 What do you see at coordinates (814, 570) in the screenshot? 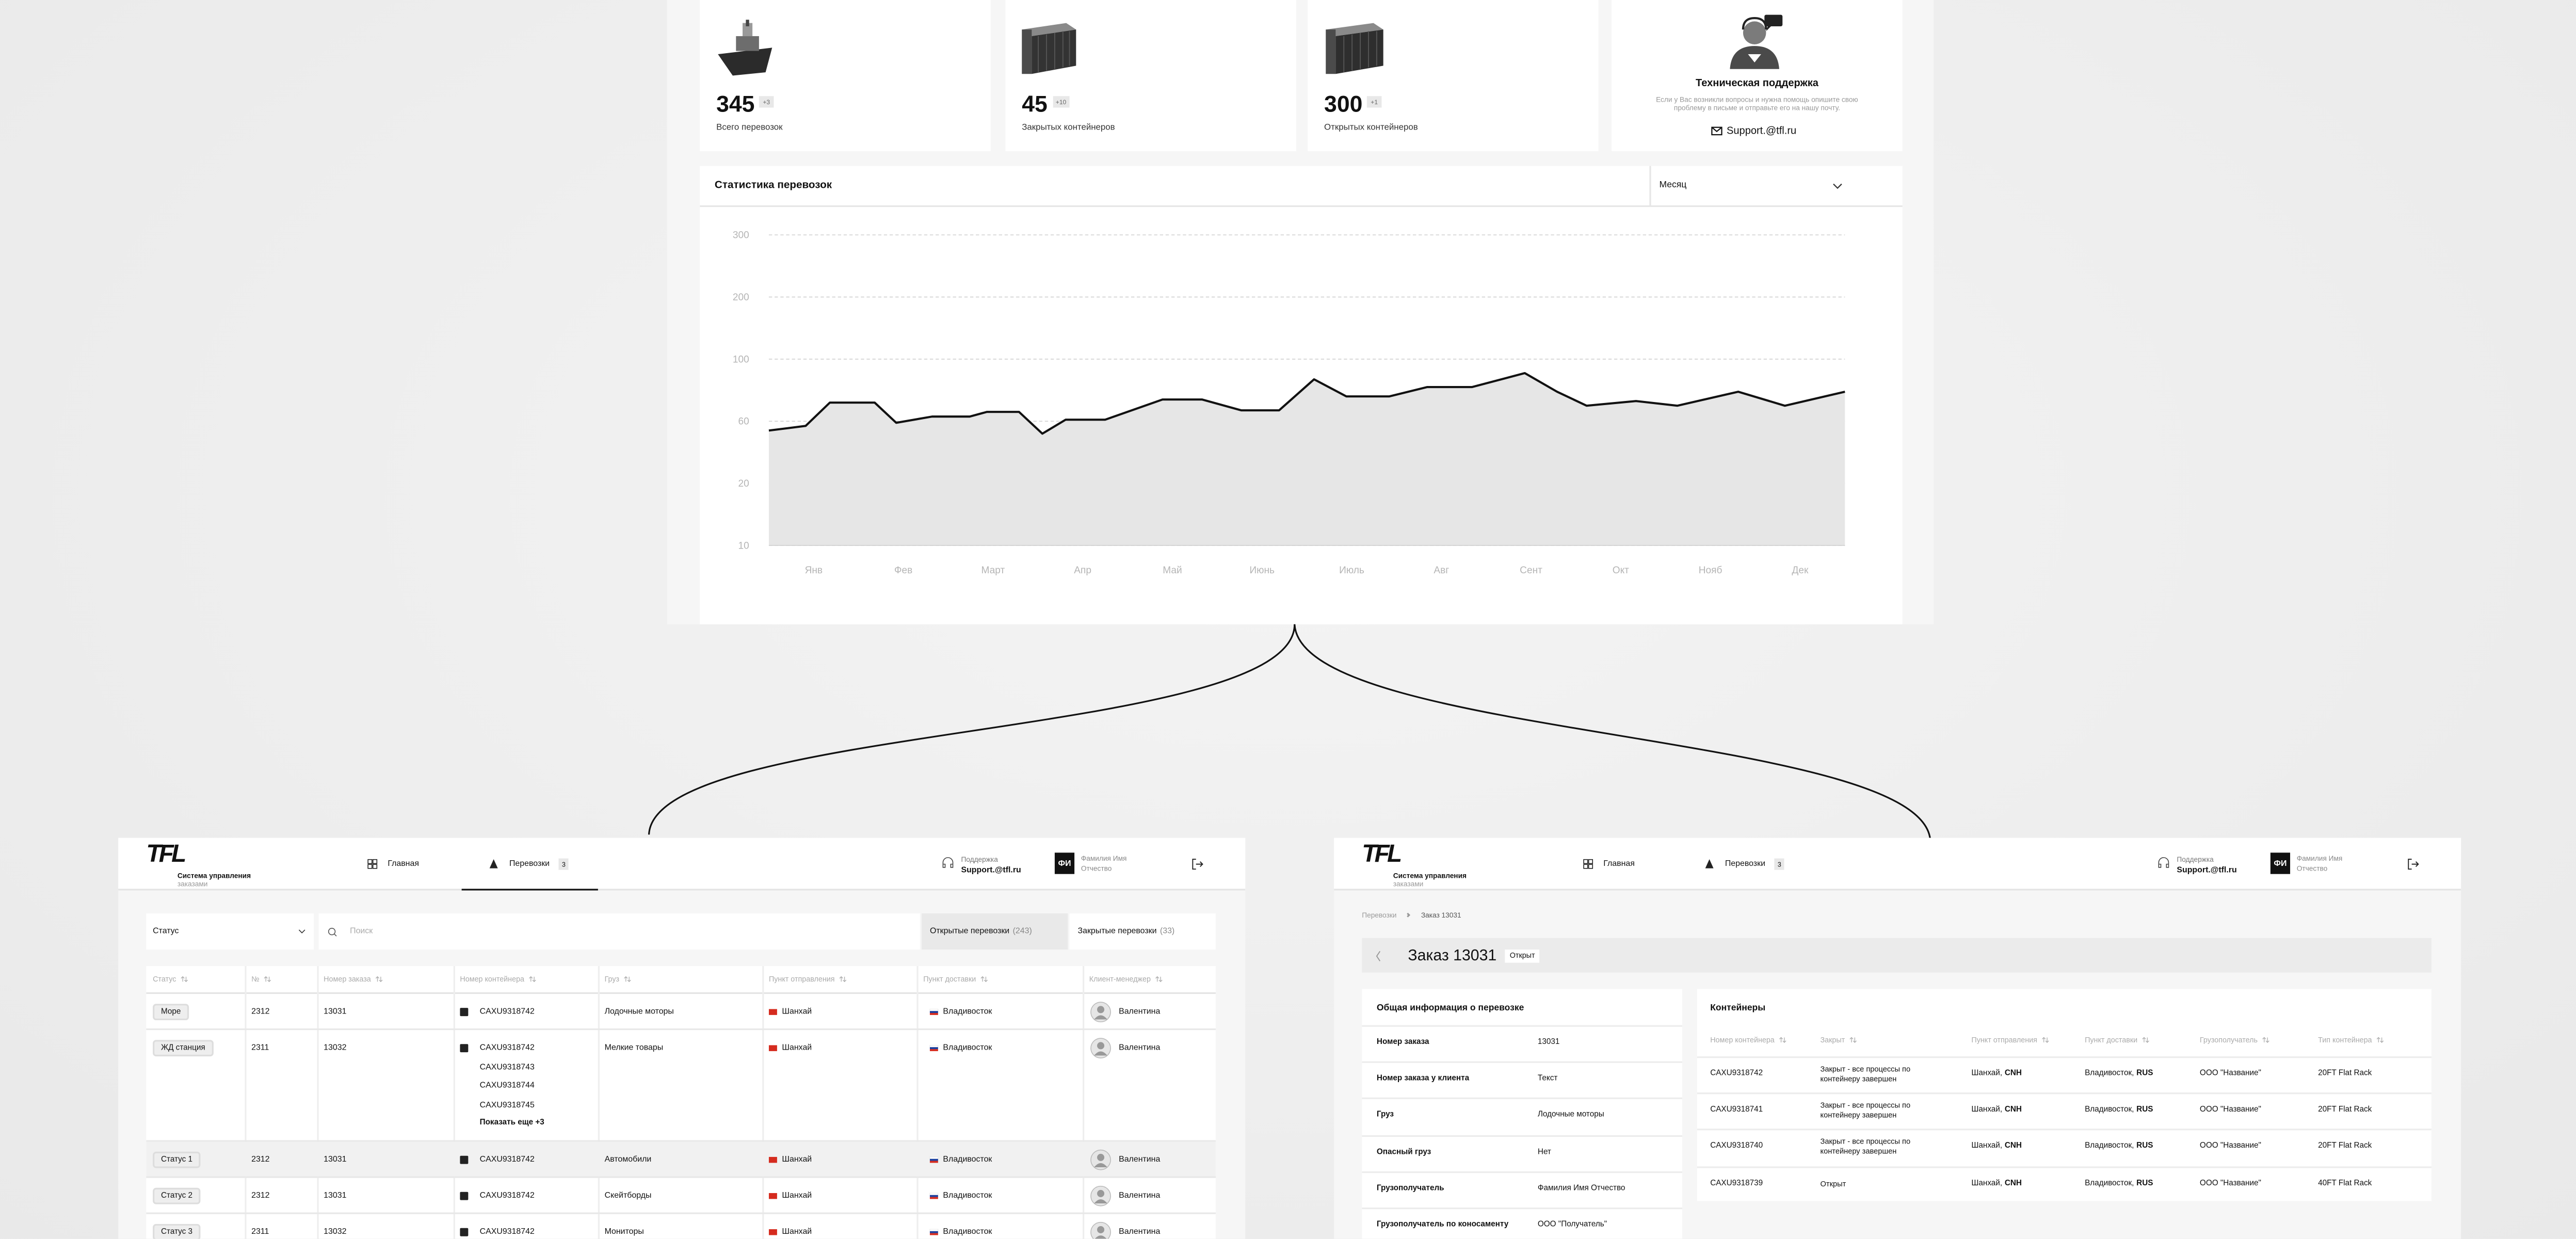
I see `x-tick-label: Янв` at bounding box center [814, 570].